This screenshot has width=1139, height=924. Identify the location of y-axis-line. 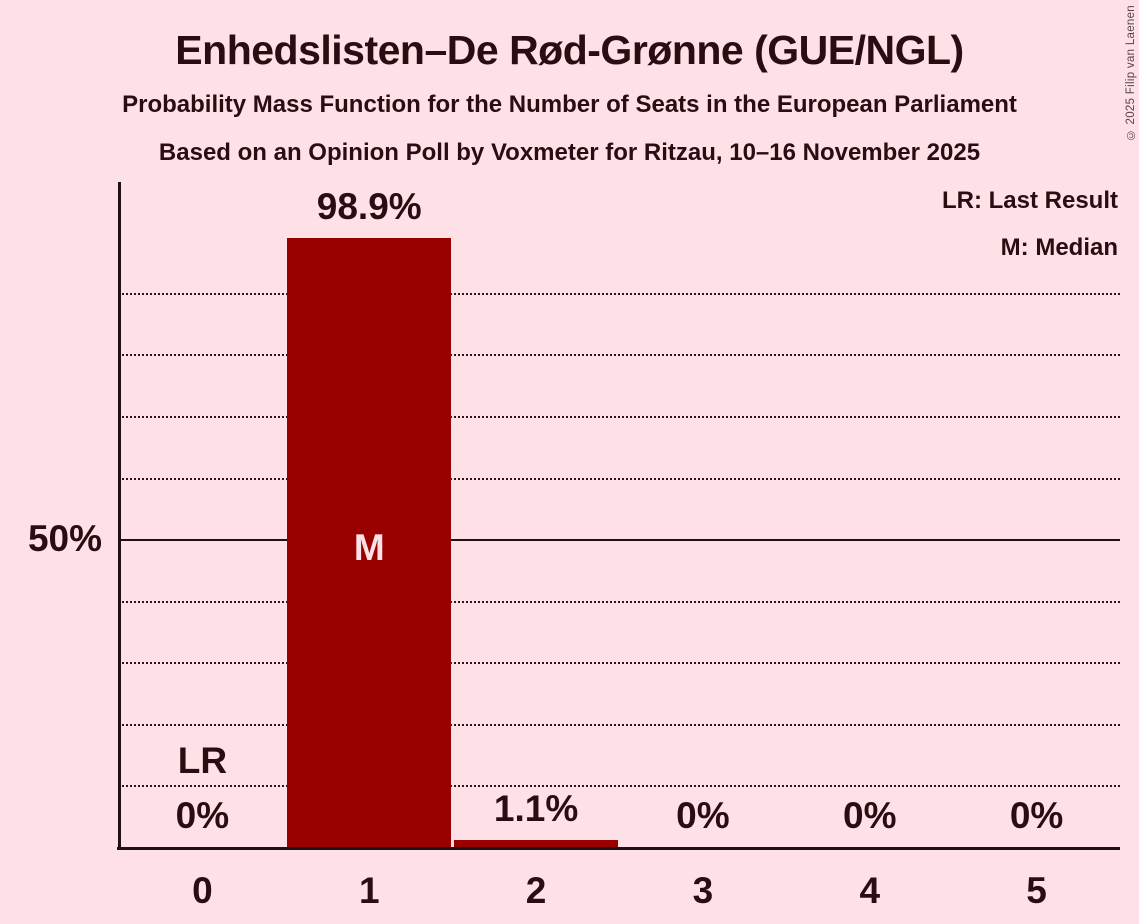
(119, 516).